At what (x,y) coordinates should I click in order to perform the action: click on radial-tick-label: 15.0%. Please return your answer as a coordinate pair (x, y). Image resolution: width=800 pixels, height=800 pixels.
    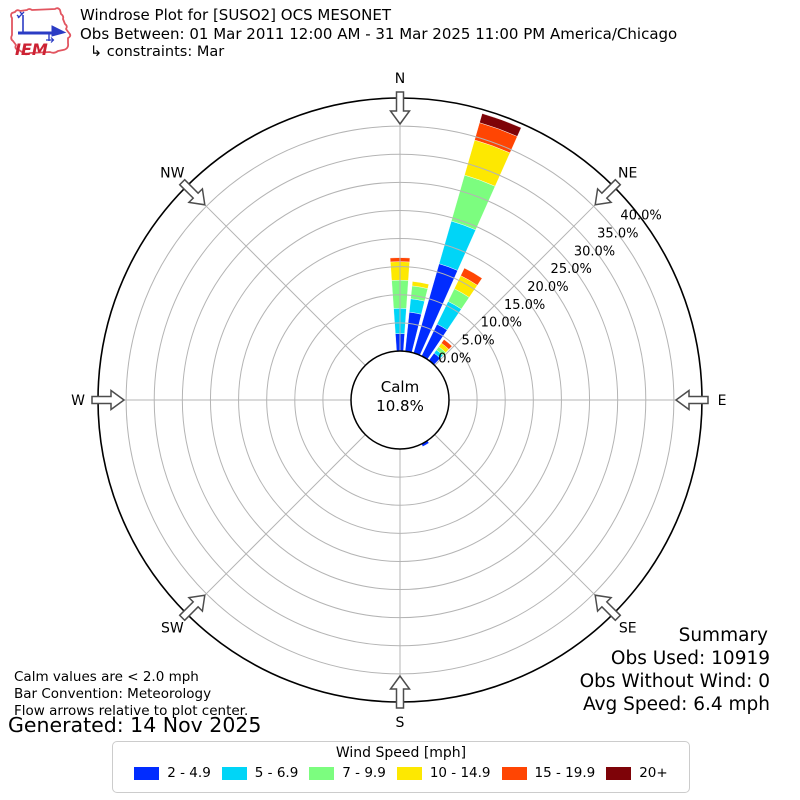
    Looking at the image, I should click on (524, 305).